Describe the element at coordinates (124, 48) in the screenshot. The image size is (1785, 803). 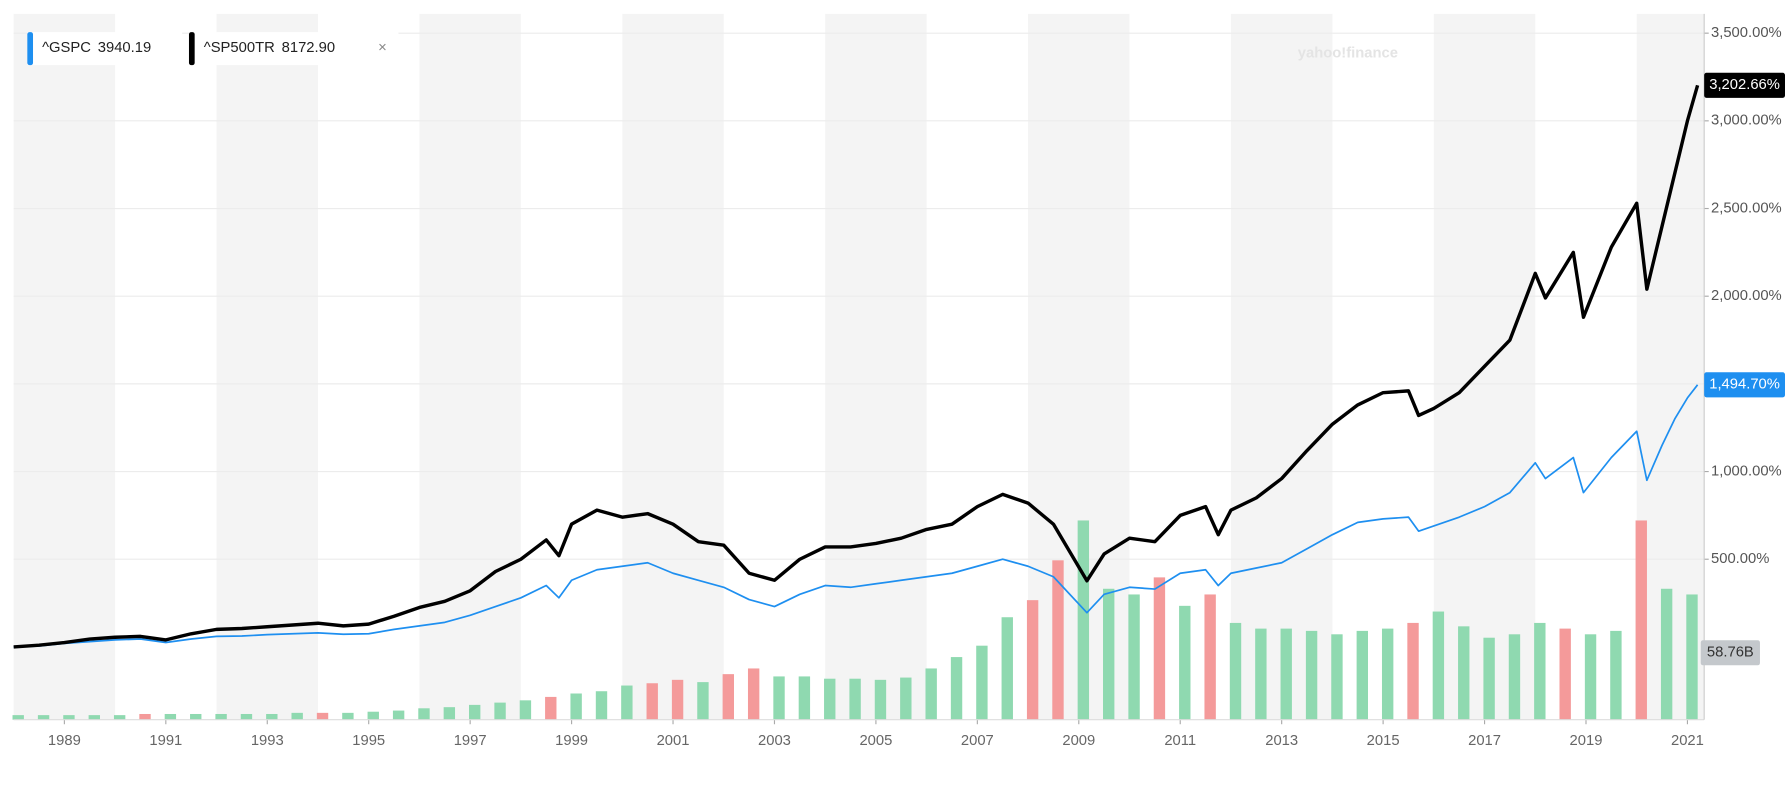
I see `legend-value: 3940.19` at that location.